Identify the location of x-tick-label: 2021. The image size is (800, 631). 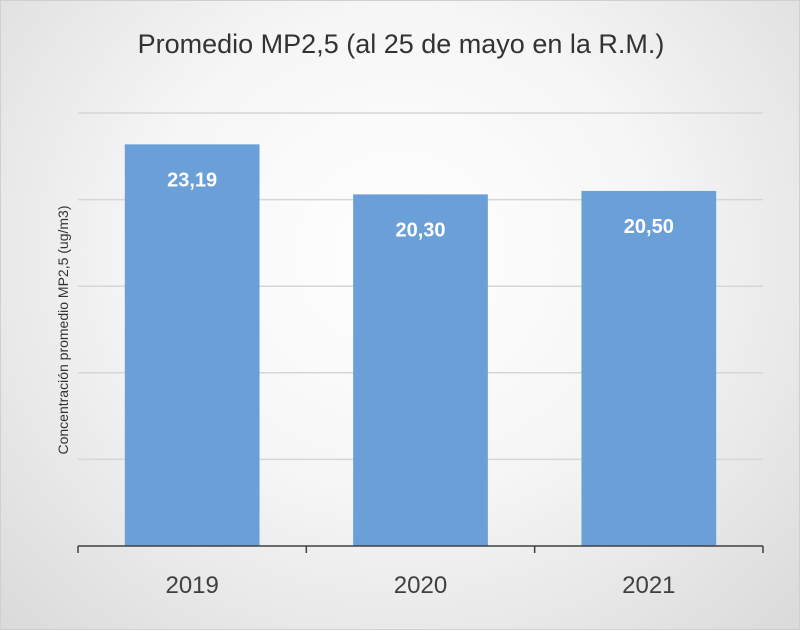
(648, 585).